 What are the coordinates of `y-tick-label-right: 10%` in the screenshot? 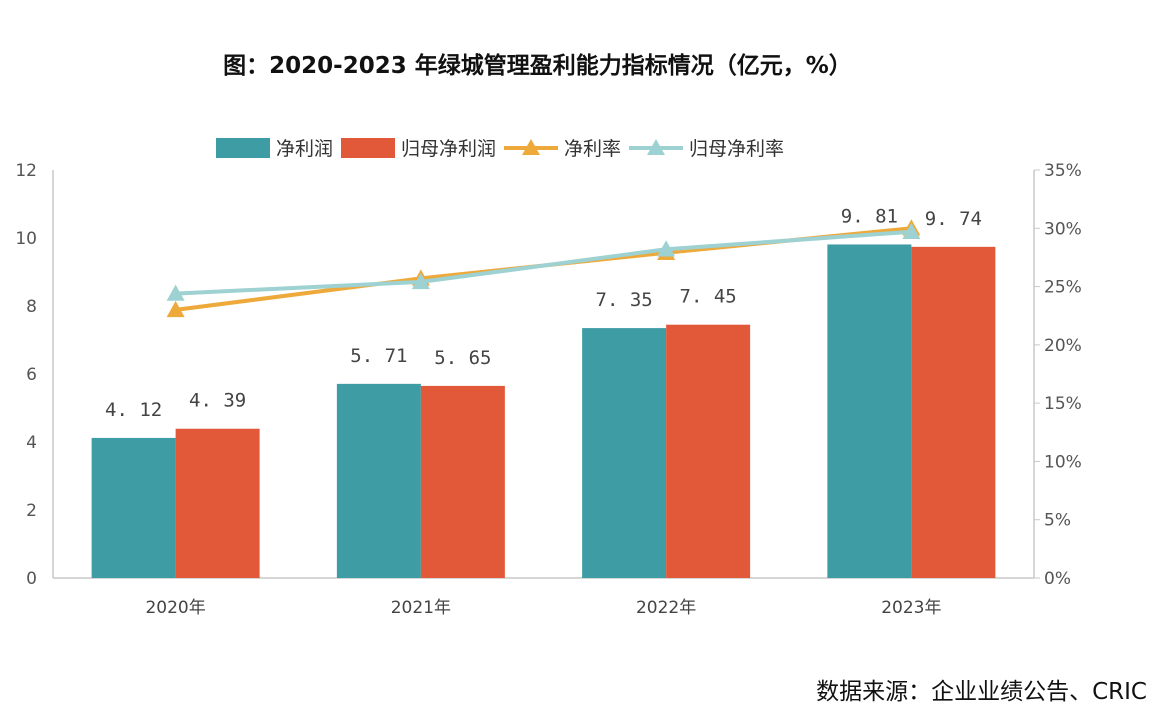 It's located at (1063, 462).